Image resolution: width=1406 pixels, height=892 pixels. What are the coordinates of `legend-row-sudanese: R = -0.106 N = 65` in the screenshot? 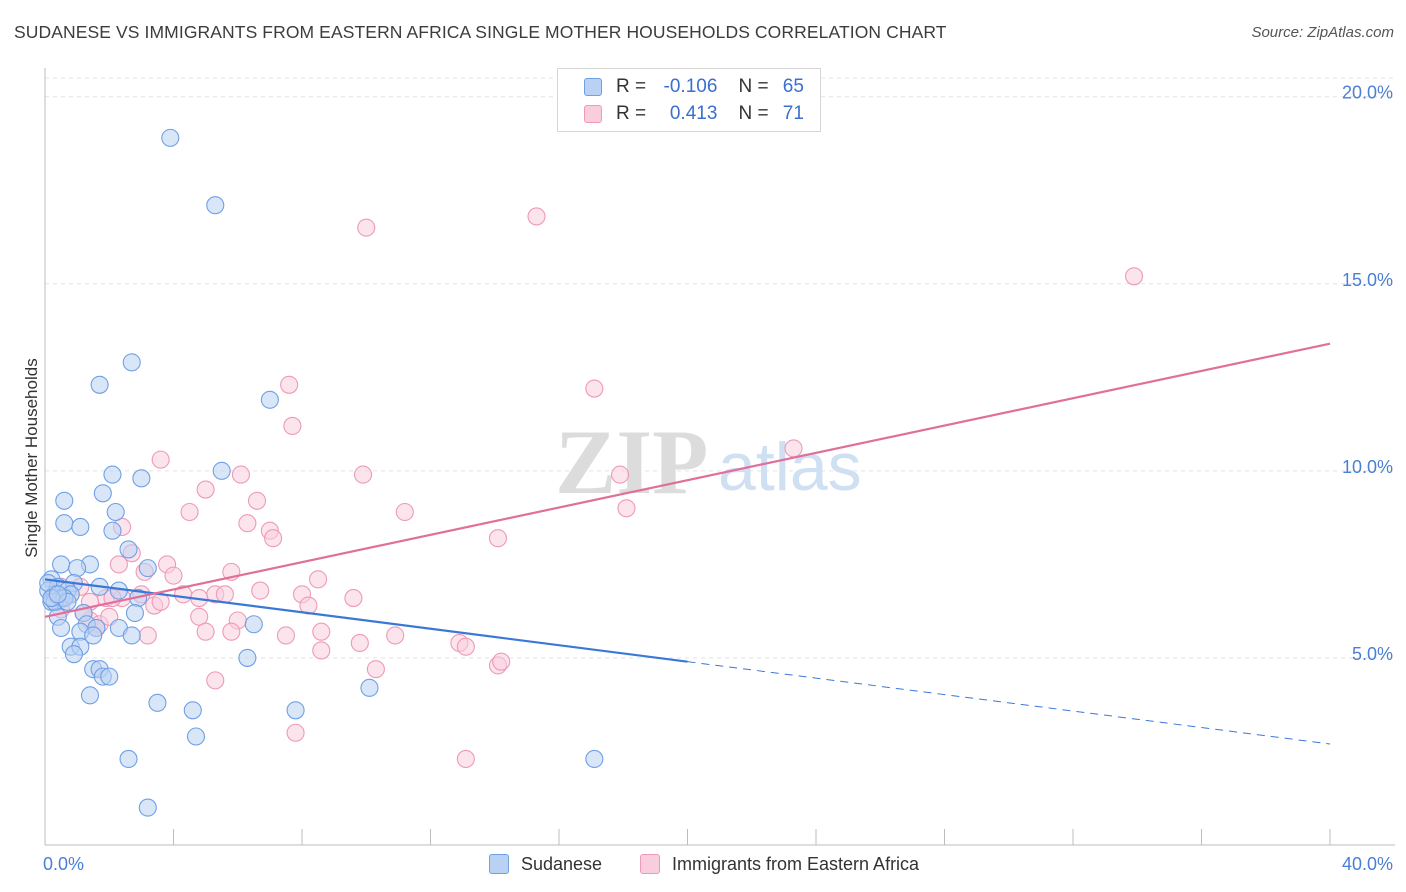 It's located at (694, 87).